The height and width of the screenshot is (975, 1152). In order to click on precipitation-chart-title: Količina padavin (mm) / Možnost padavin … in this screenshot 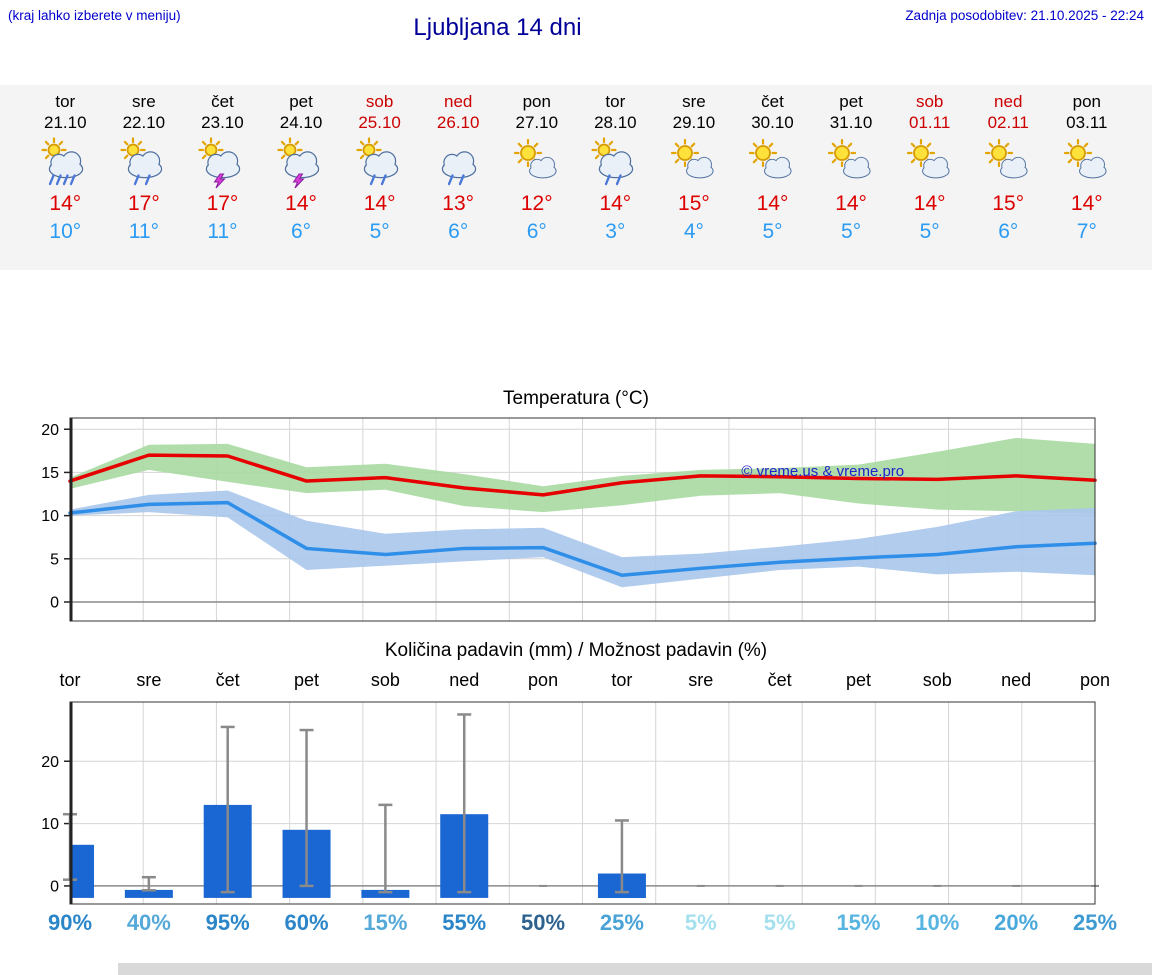, I will do `click(576, 650)`.